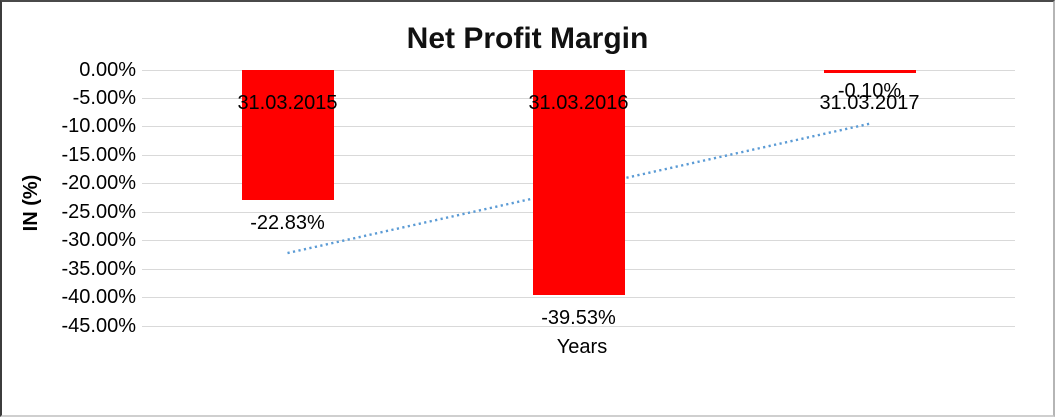 The width and height of the screenshot is (1055, 417). I want to click on y-axis-tick-label: -20.00%, so click(99, 183).